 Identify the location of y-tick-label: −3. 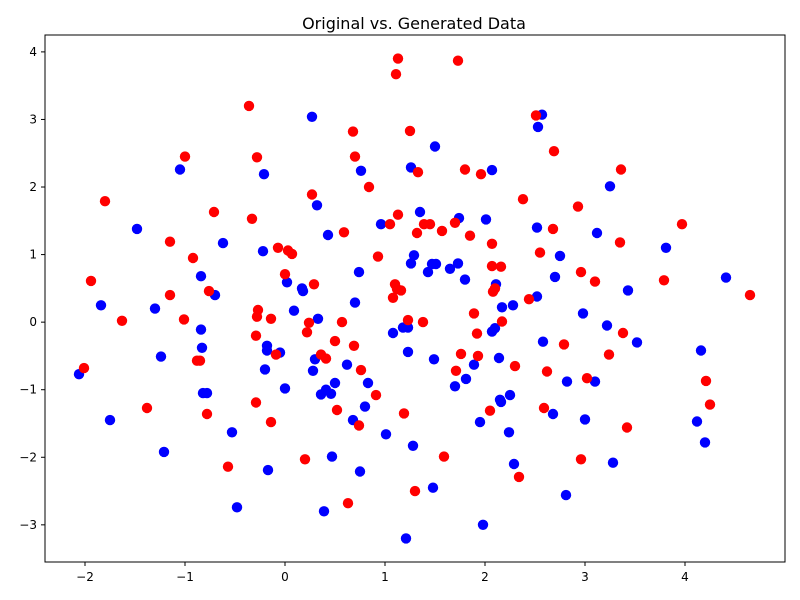
(28, 525).